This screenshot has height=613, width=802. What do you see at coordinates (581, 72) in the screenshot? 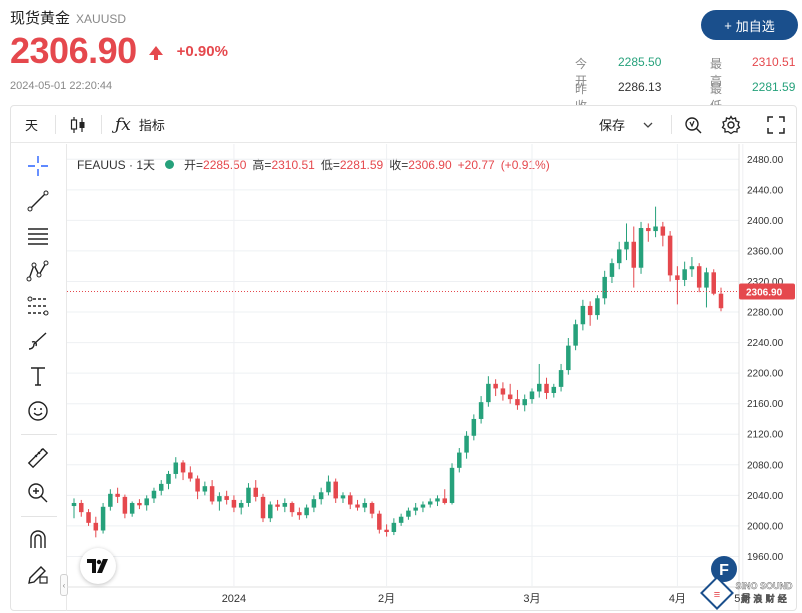
I see `open-label: 今开` at bounding box center [581, 72].